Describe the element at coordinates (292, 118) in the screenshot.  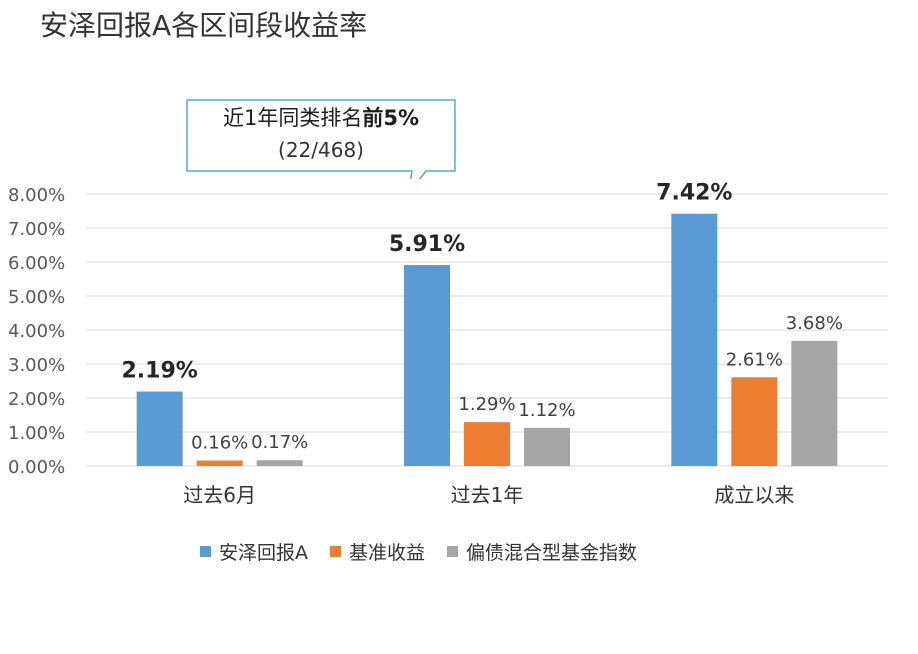
I see `callout-prefix: 近1年同类排名` at that location.